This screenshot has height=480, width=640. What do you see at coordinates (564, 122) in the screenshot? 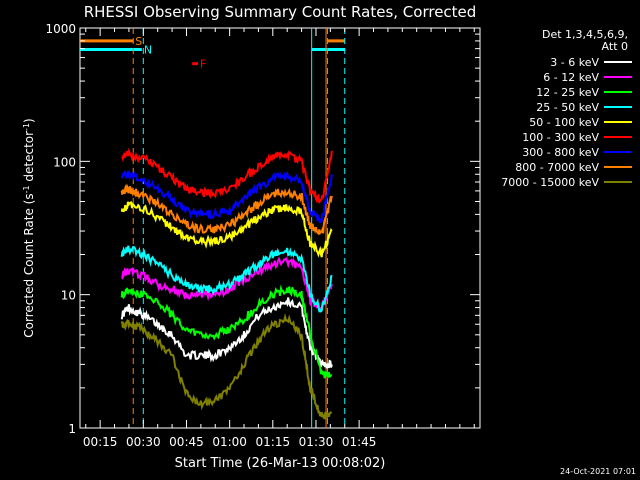
I see `legend-label: 50 - 100 keV` at bounding box center [564, 122].